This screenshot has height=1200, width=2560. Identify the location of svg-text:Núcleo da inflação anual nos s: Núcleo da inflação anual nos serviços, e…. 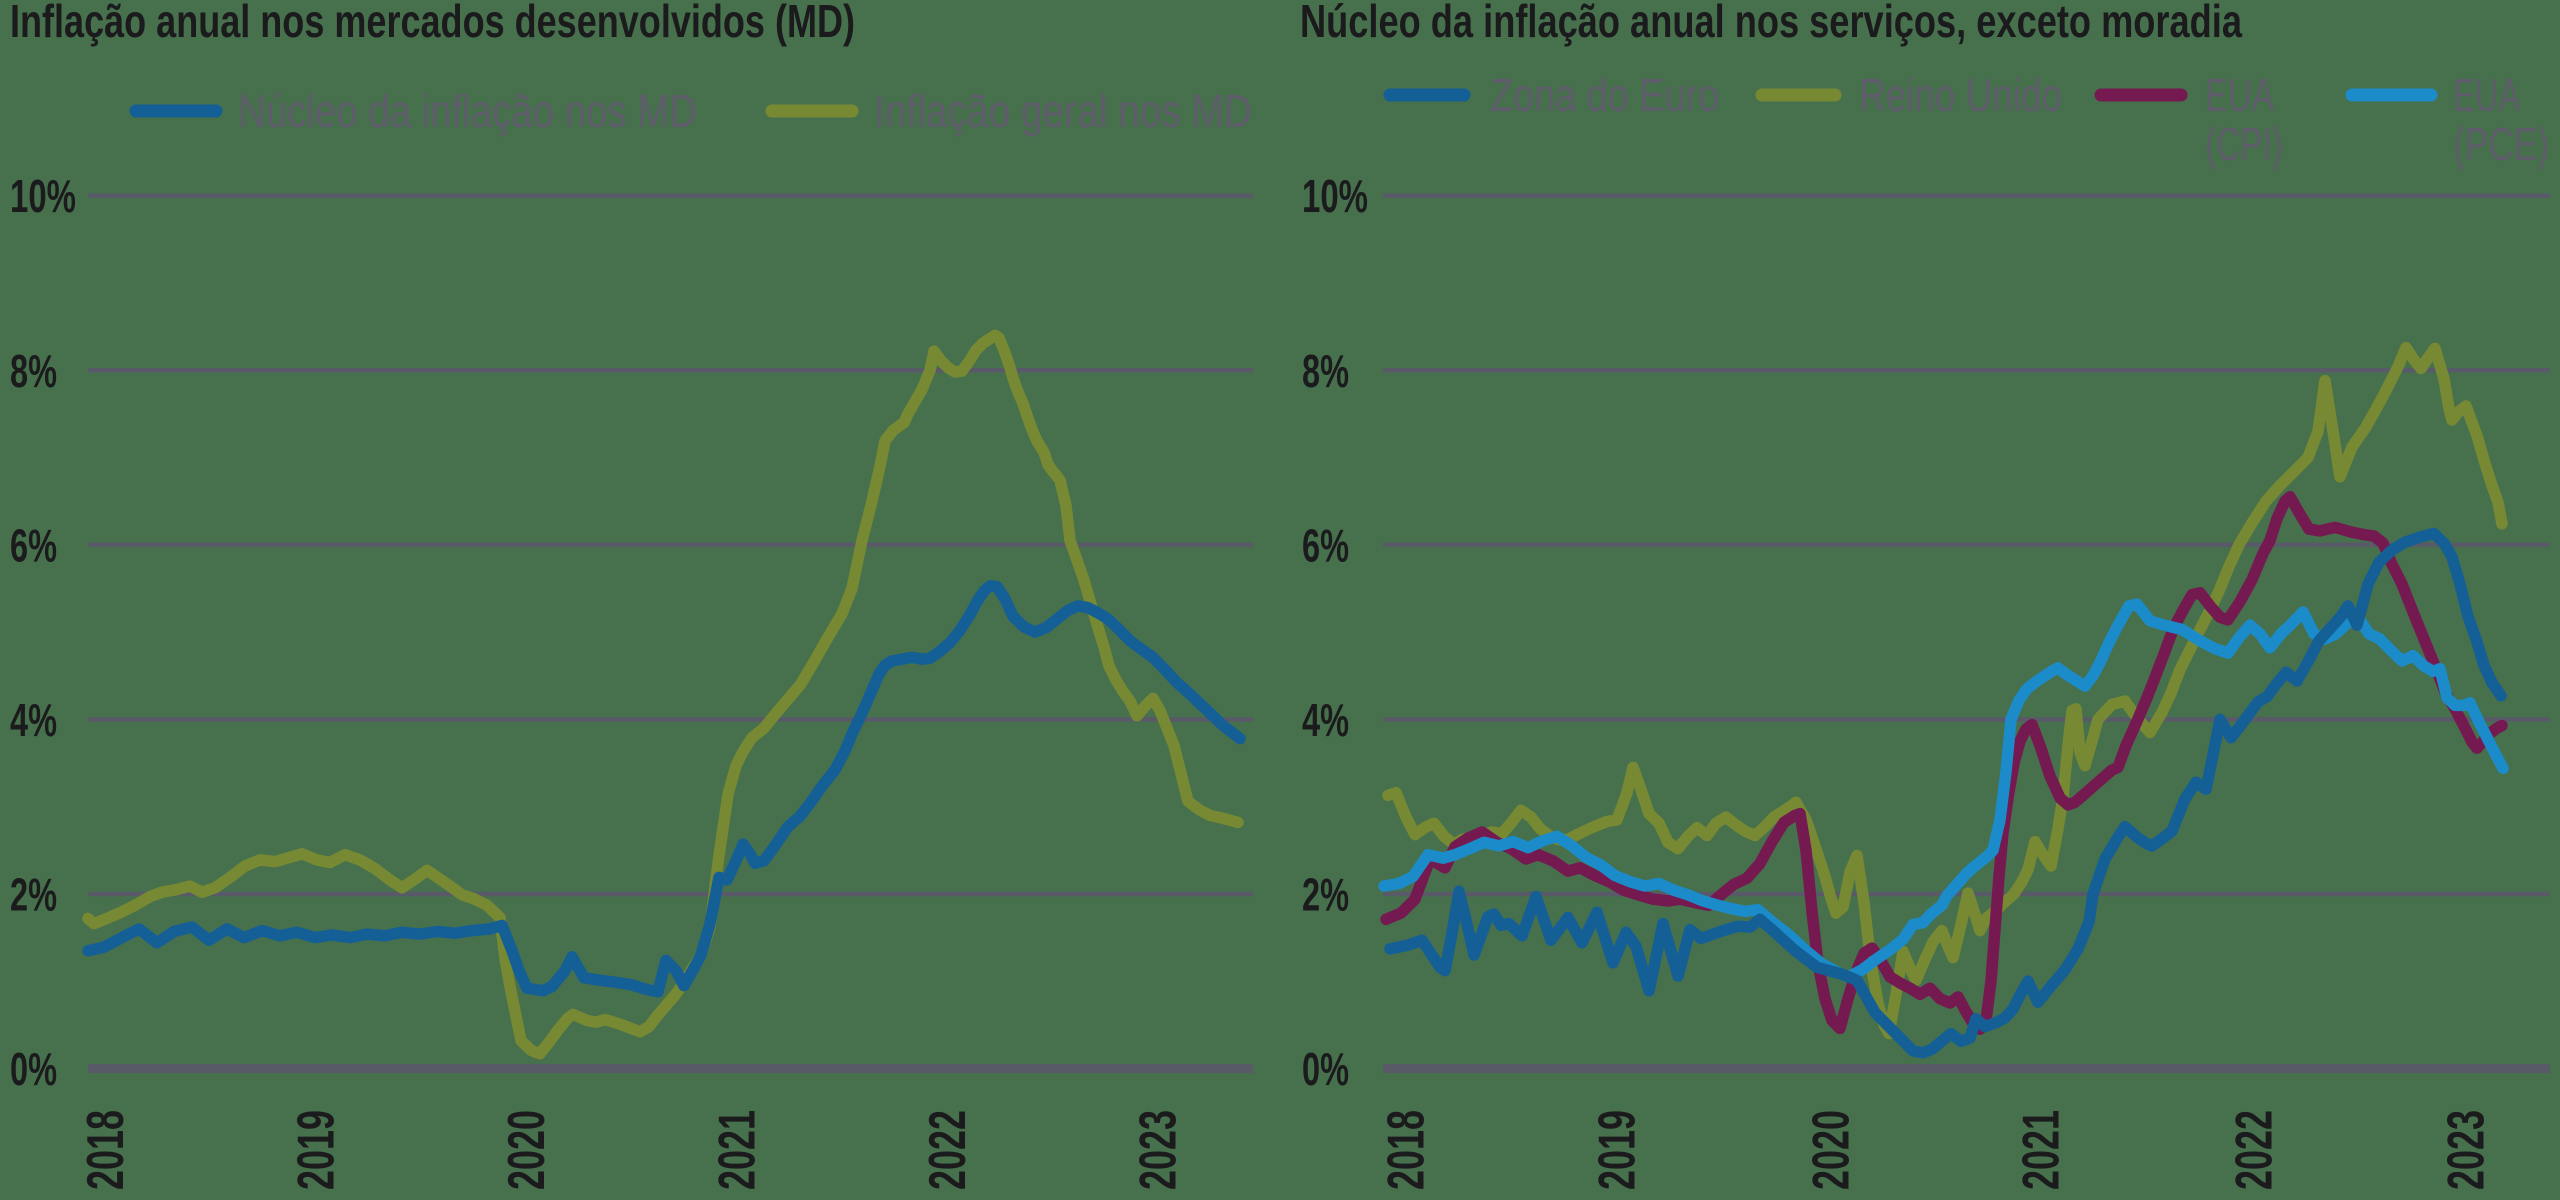
(1771, 23).